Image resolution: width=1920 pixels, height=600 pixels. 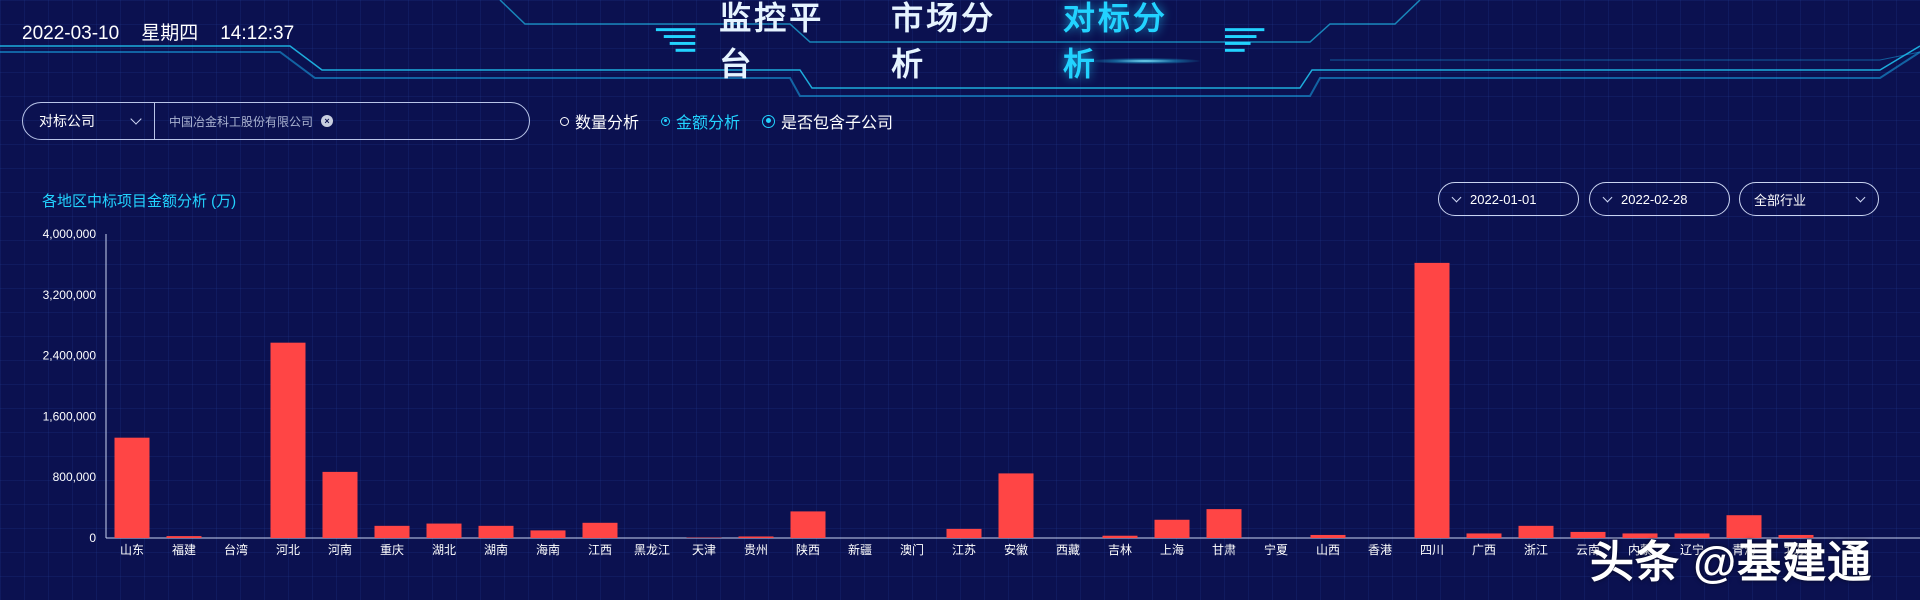 I want to click on x-tick-label: 辽宁, so click(x=1692, y=549).